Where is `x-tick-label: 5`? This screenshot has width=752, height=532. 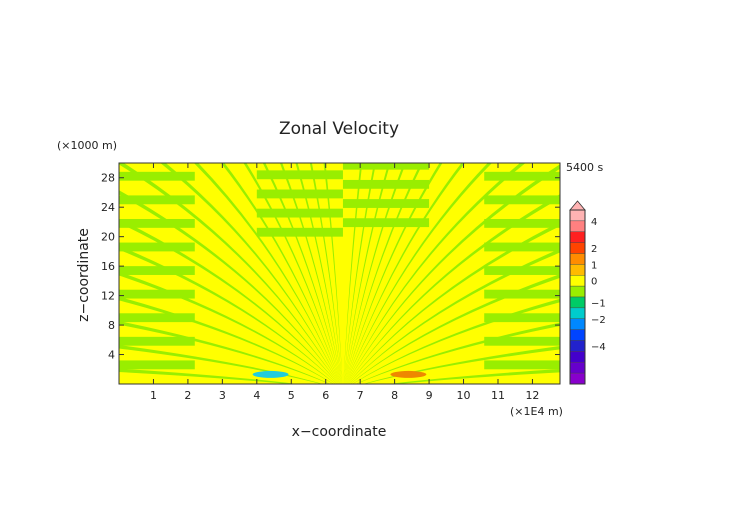
x-tick-label: 5 is located at coordinates (291, 395).